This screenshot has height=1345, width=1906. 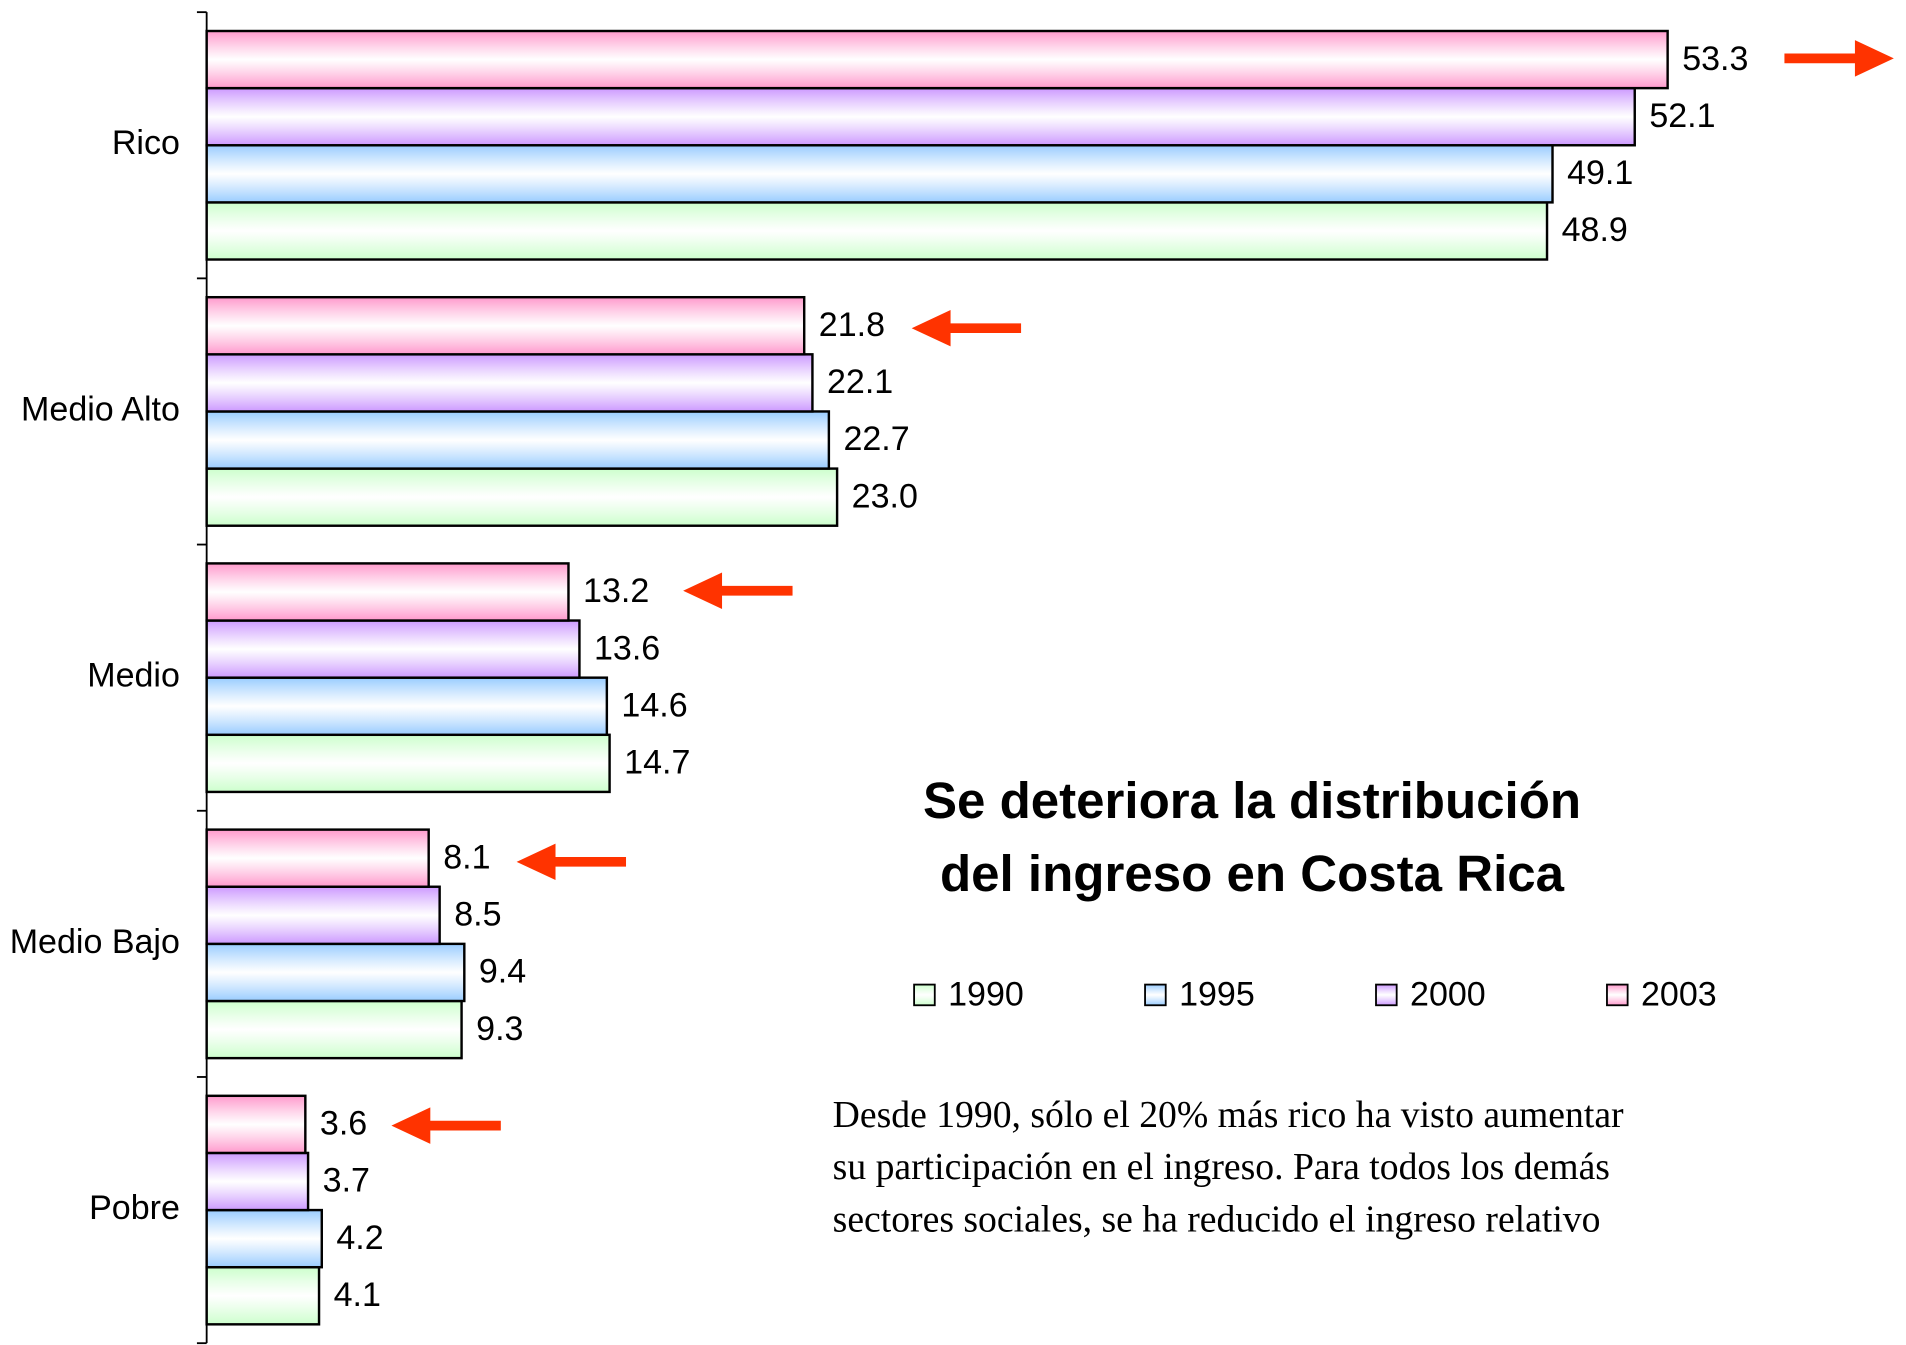 What do you see at coordinates (657, 763) in the screenshot?
I see `value-label: 14.7` at bounding box center [657, 763].